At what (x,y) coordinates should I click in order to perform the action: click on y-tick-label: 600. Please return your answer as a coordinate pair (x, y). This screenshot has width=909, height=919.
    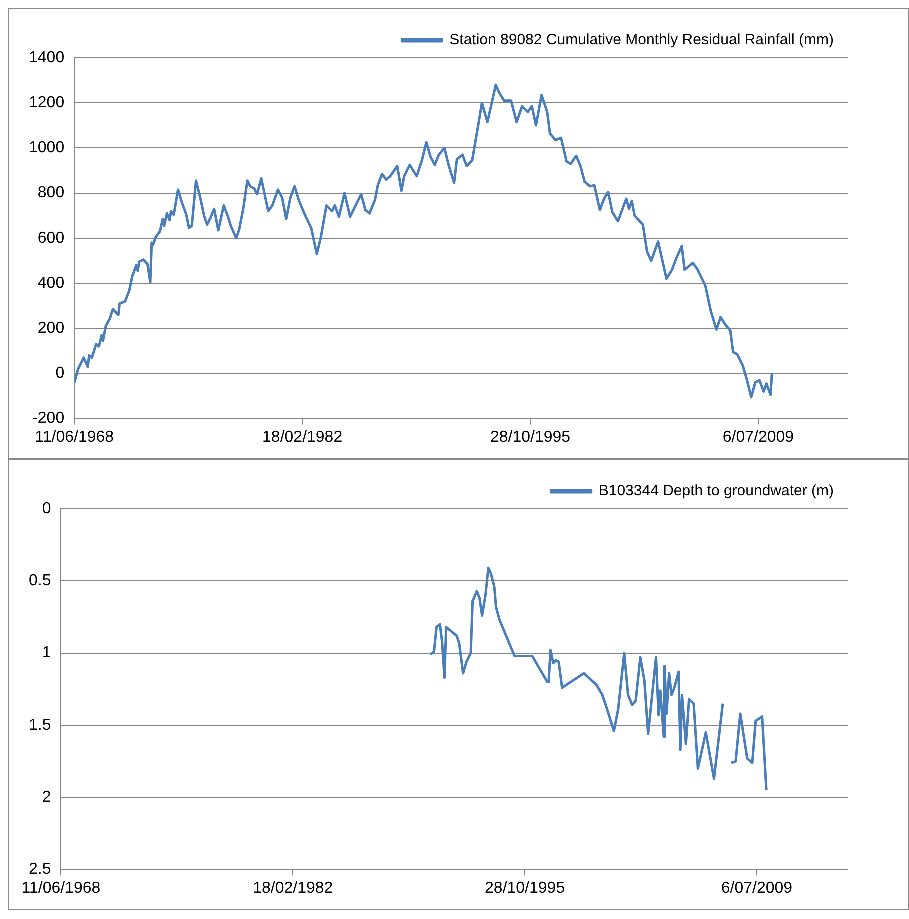
    Looking at the image, I should click on (51, 238).